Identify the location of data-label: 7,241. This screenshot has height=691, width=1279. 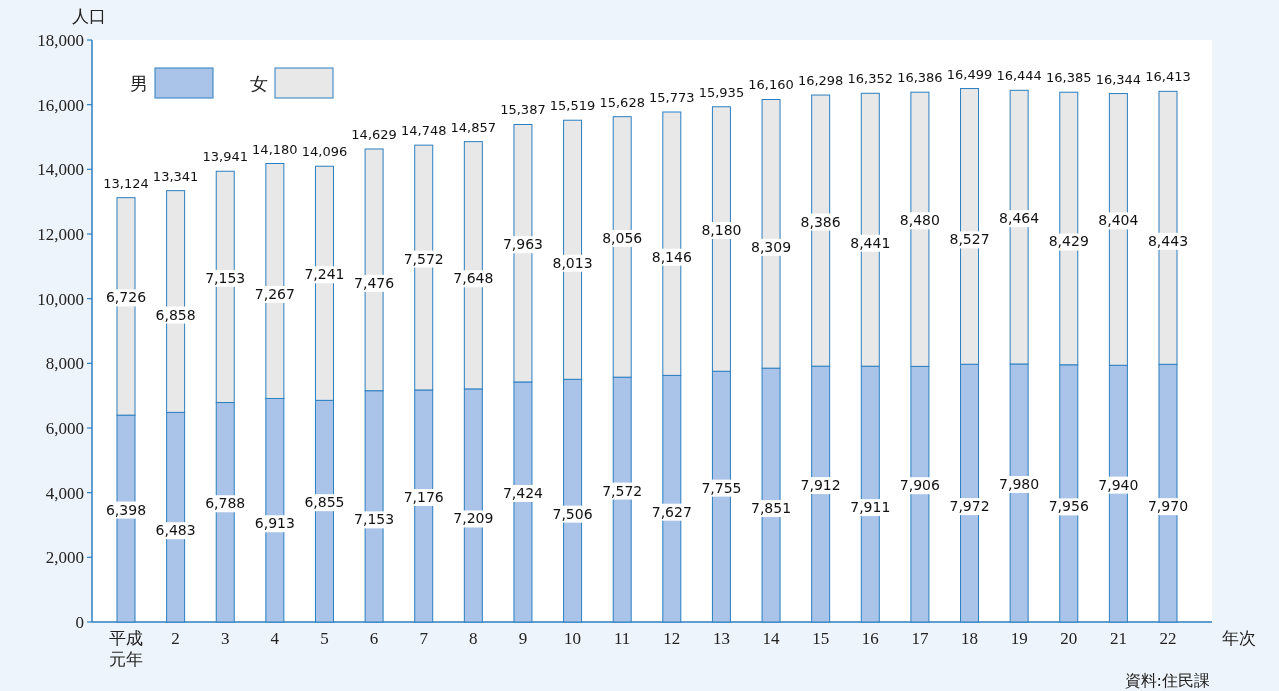
(324, 274).